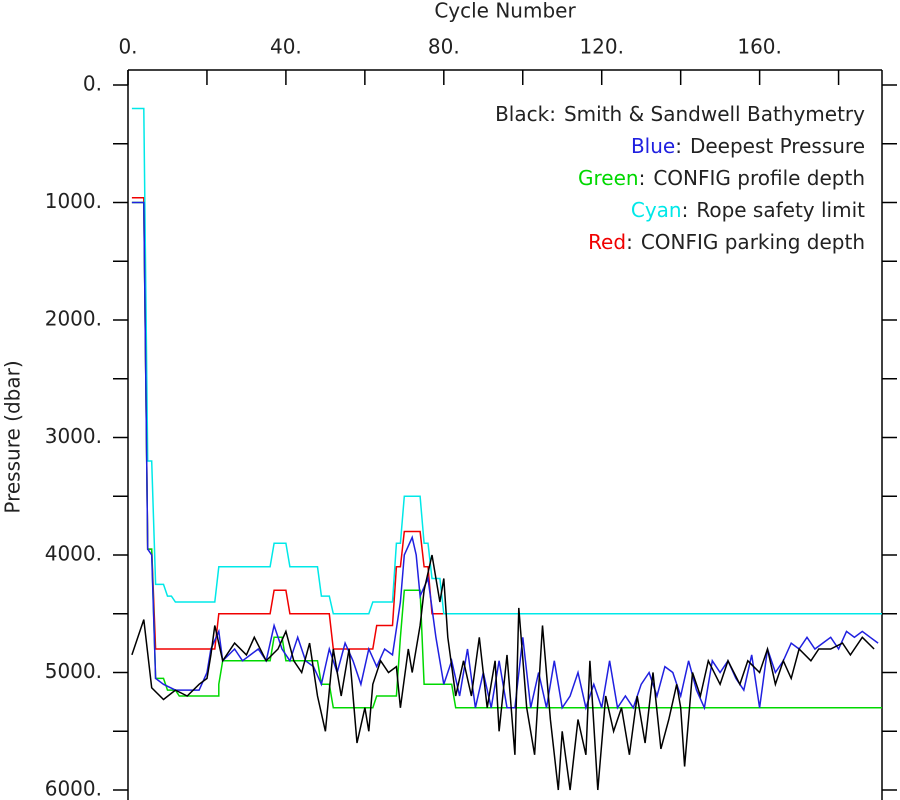 Image resolution: width=900 pixels, height=800 pixels. I want to click on legend-entry: Red: CONFIG parking depth, so click(726, 242).